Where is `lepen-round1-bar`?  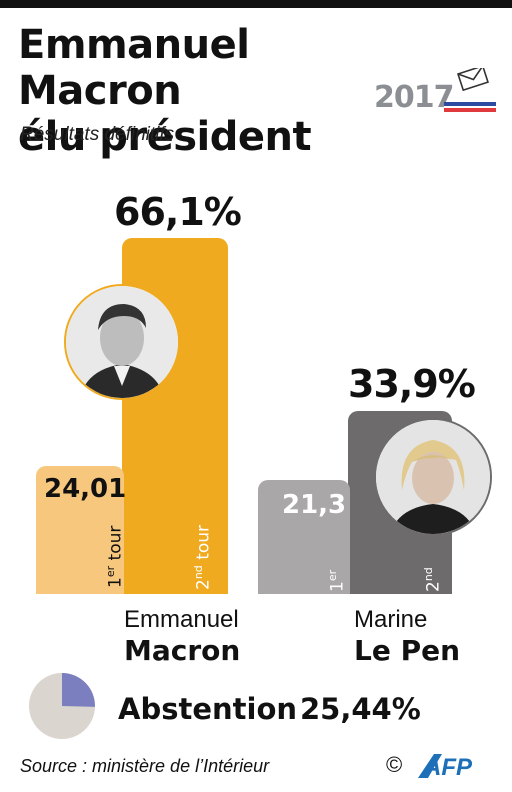
lepen-round1-bar is located at coordinates (304, 537).